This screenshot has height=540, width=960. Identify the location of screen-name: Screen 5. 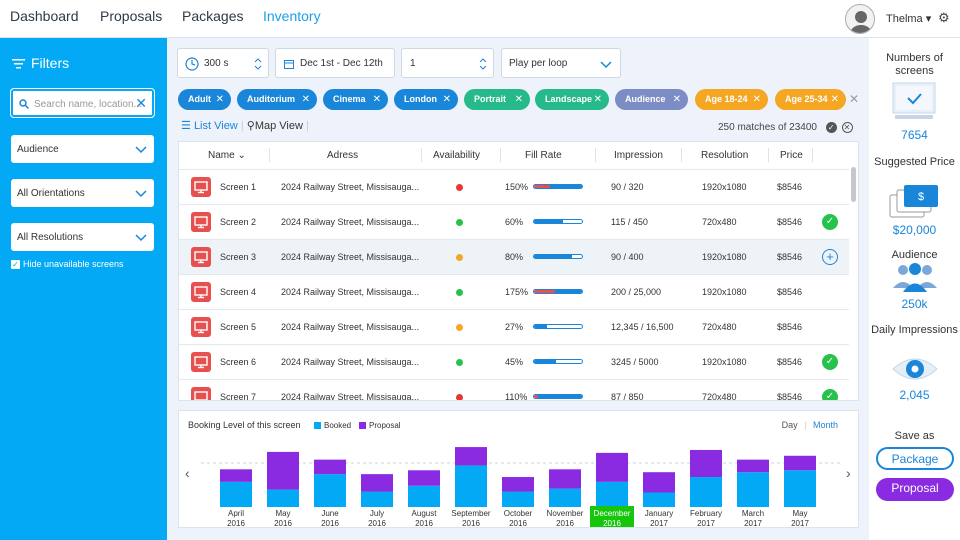
(238, 327).